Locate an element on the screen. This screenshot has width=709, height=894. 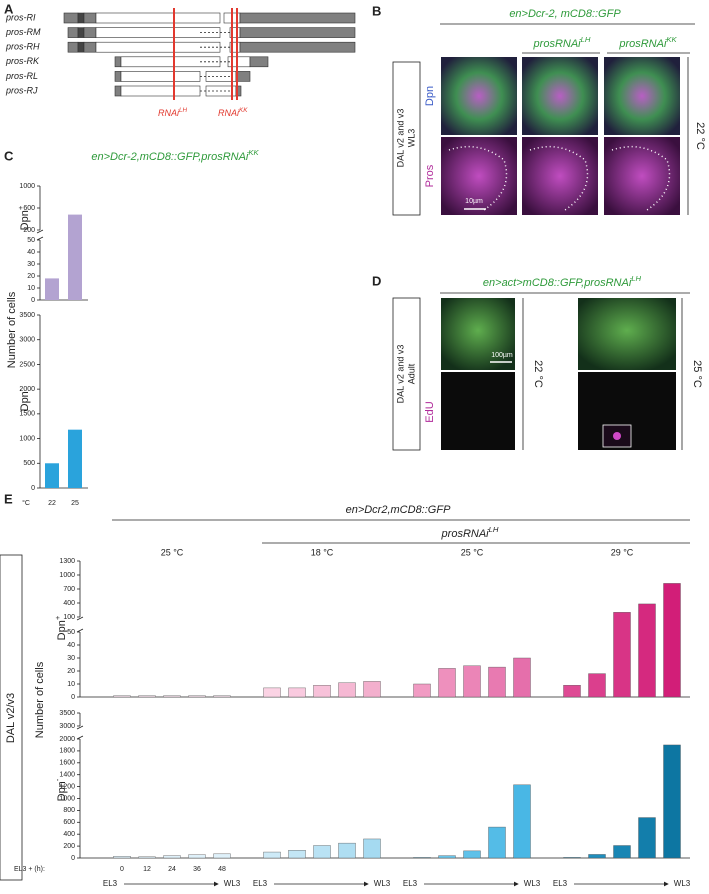
y-axis-title: Number of cells is located at coordinates (40, 699).